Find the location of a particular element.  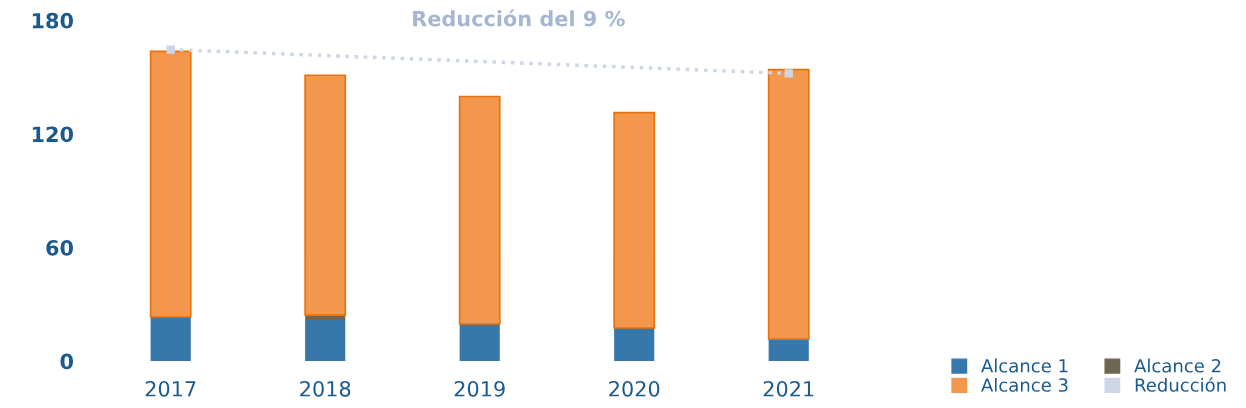

x-tick-label: 2018 is located at coordinates (325, 388).